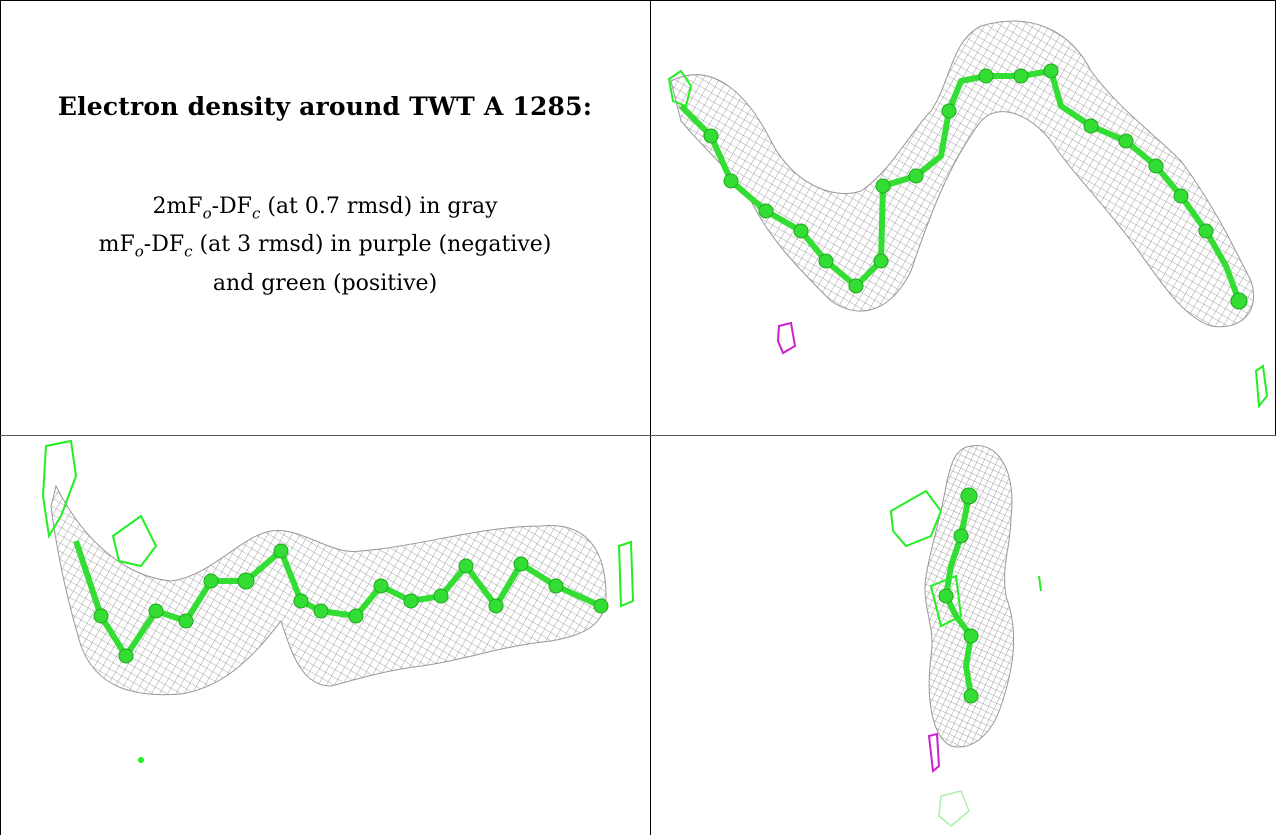 The width and height of the screenshot is (1276, 835). What do you see at coordinates (638, 0) in the screenshot?
I see `table-border-top` at bounding box center [638, 0].